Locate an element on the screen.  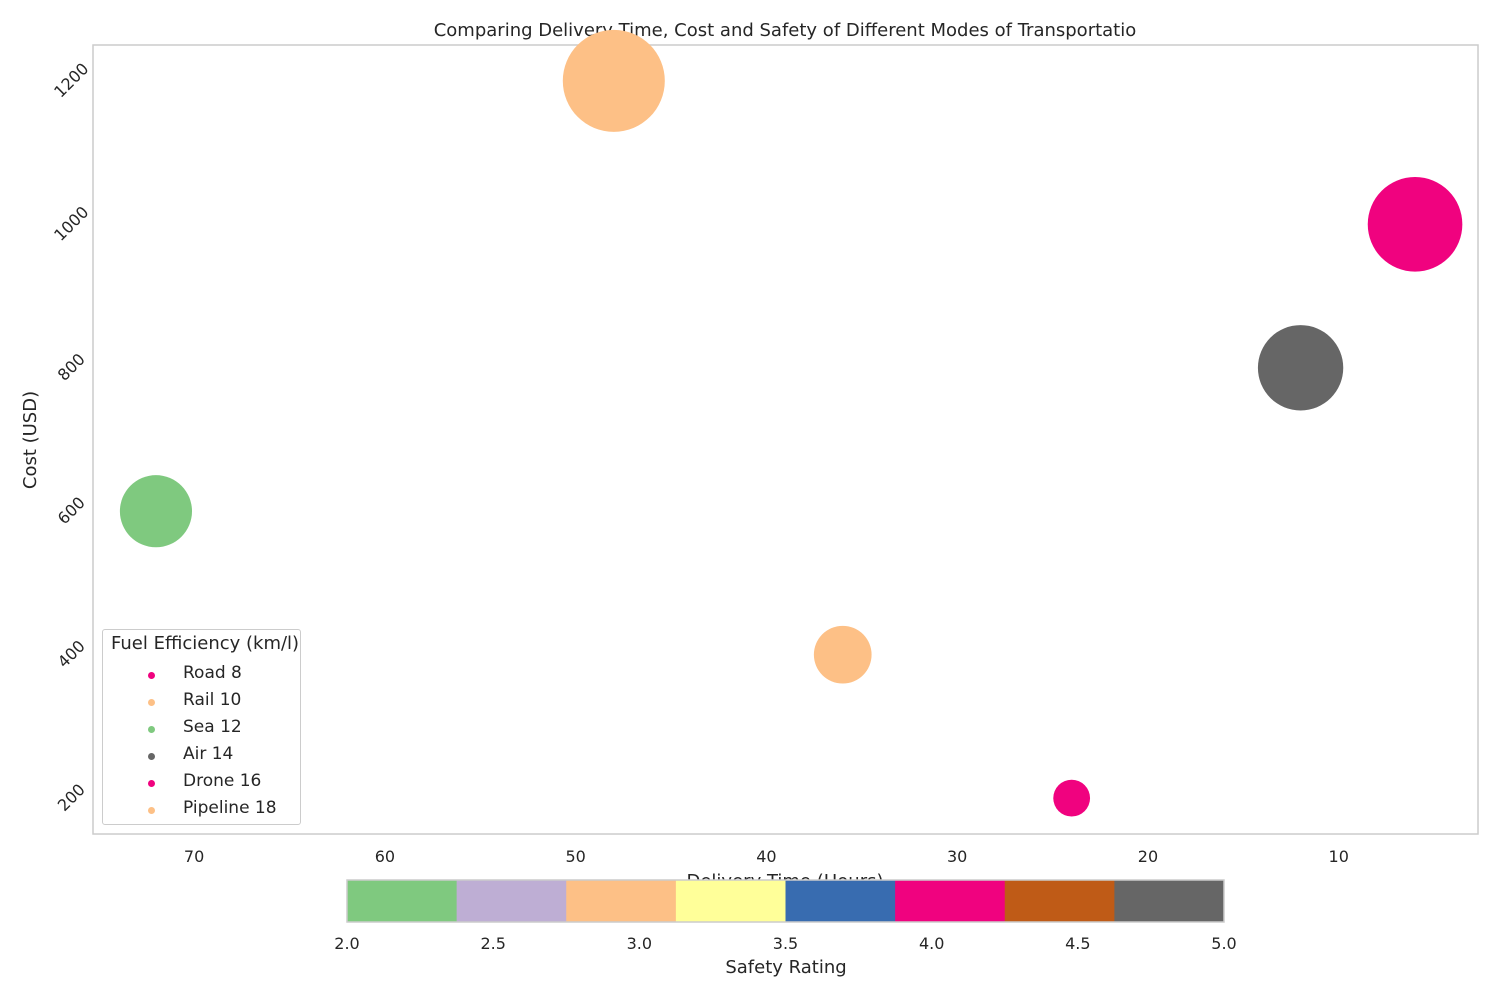
legend-item-air-14: Air 14 is located at coordinates (201, 756).